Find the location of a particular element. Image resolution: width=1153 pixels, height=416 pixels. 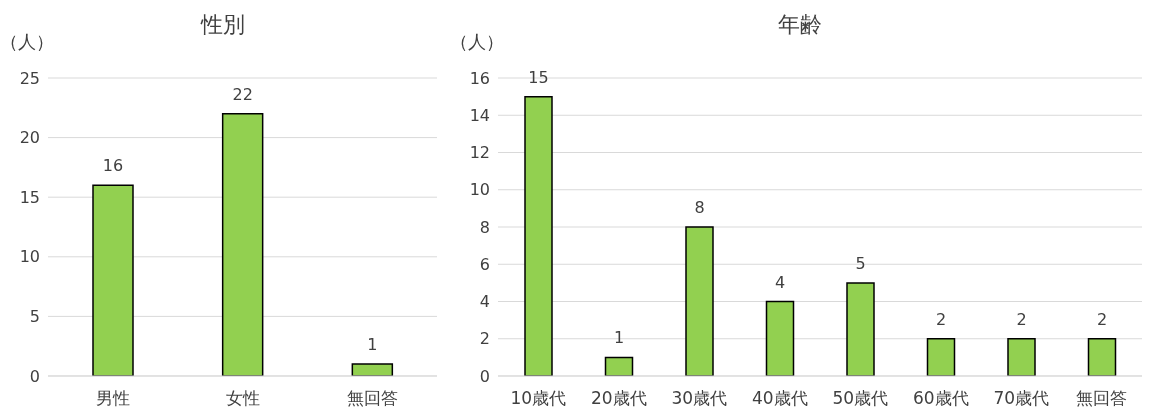

y-tick-label: 12 is located at coordinates (479, 153).